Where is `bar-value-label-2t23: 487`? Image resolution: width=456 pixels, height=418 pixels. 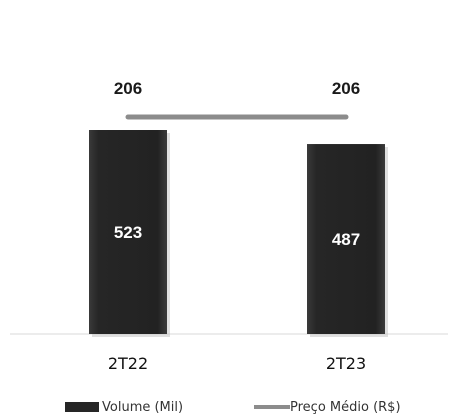
bar-value-label-2t23: 487 is located at coordinates (346, 239).